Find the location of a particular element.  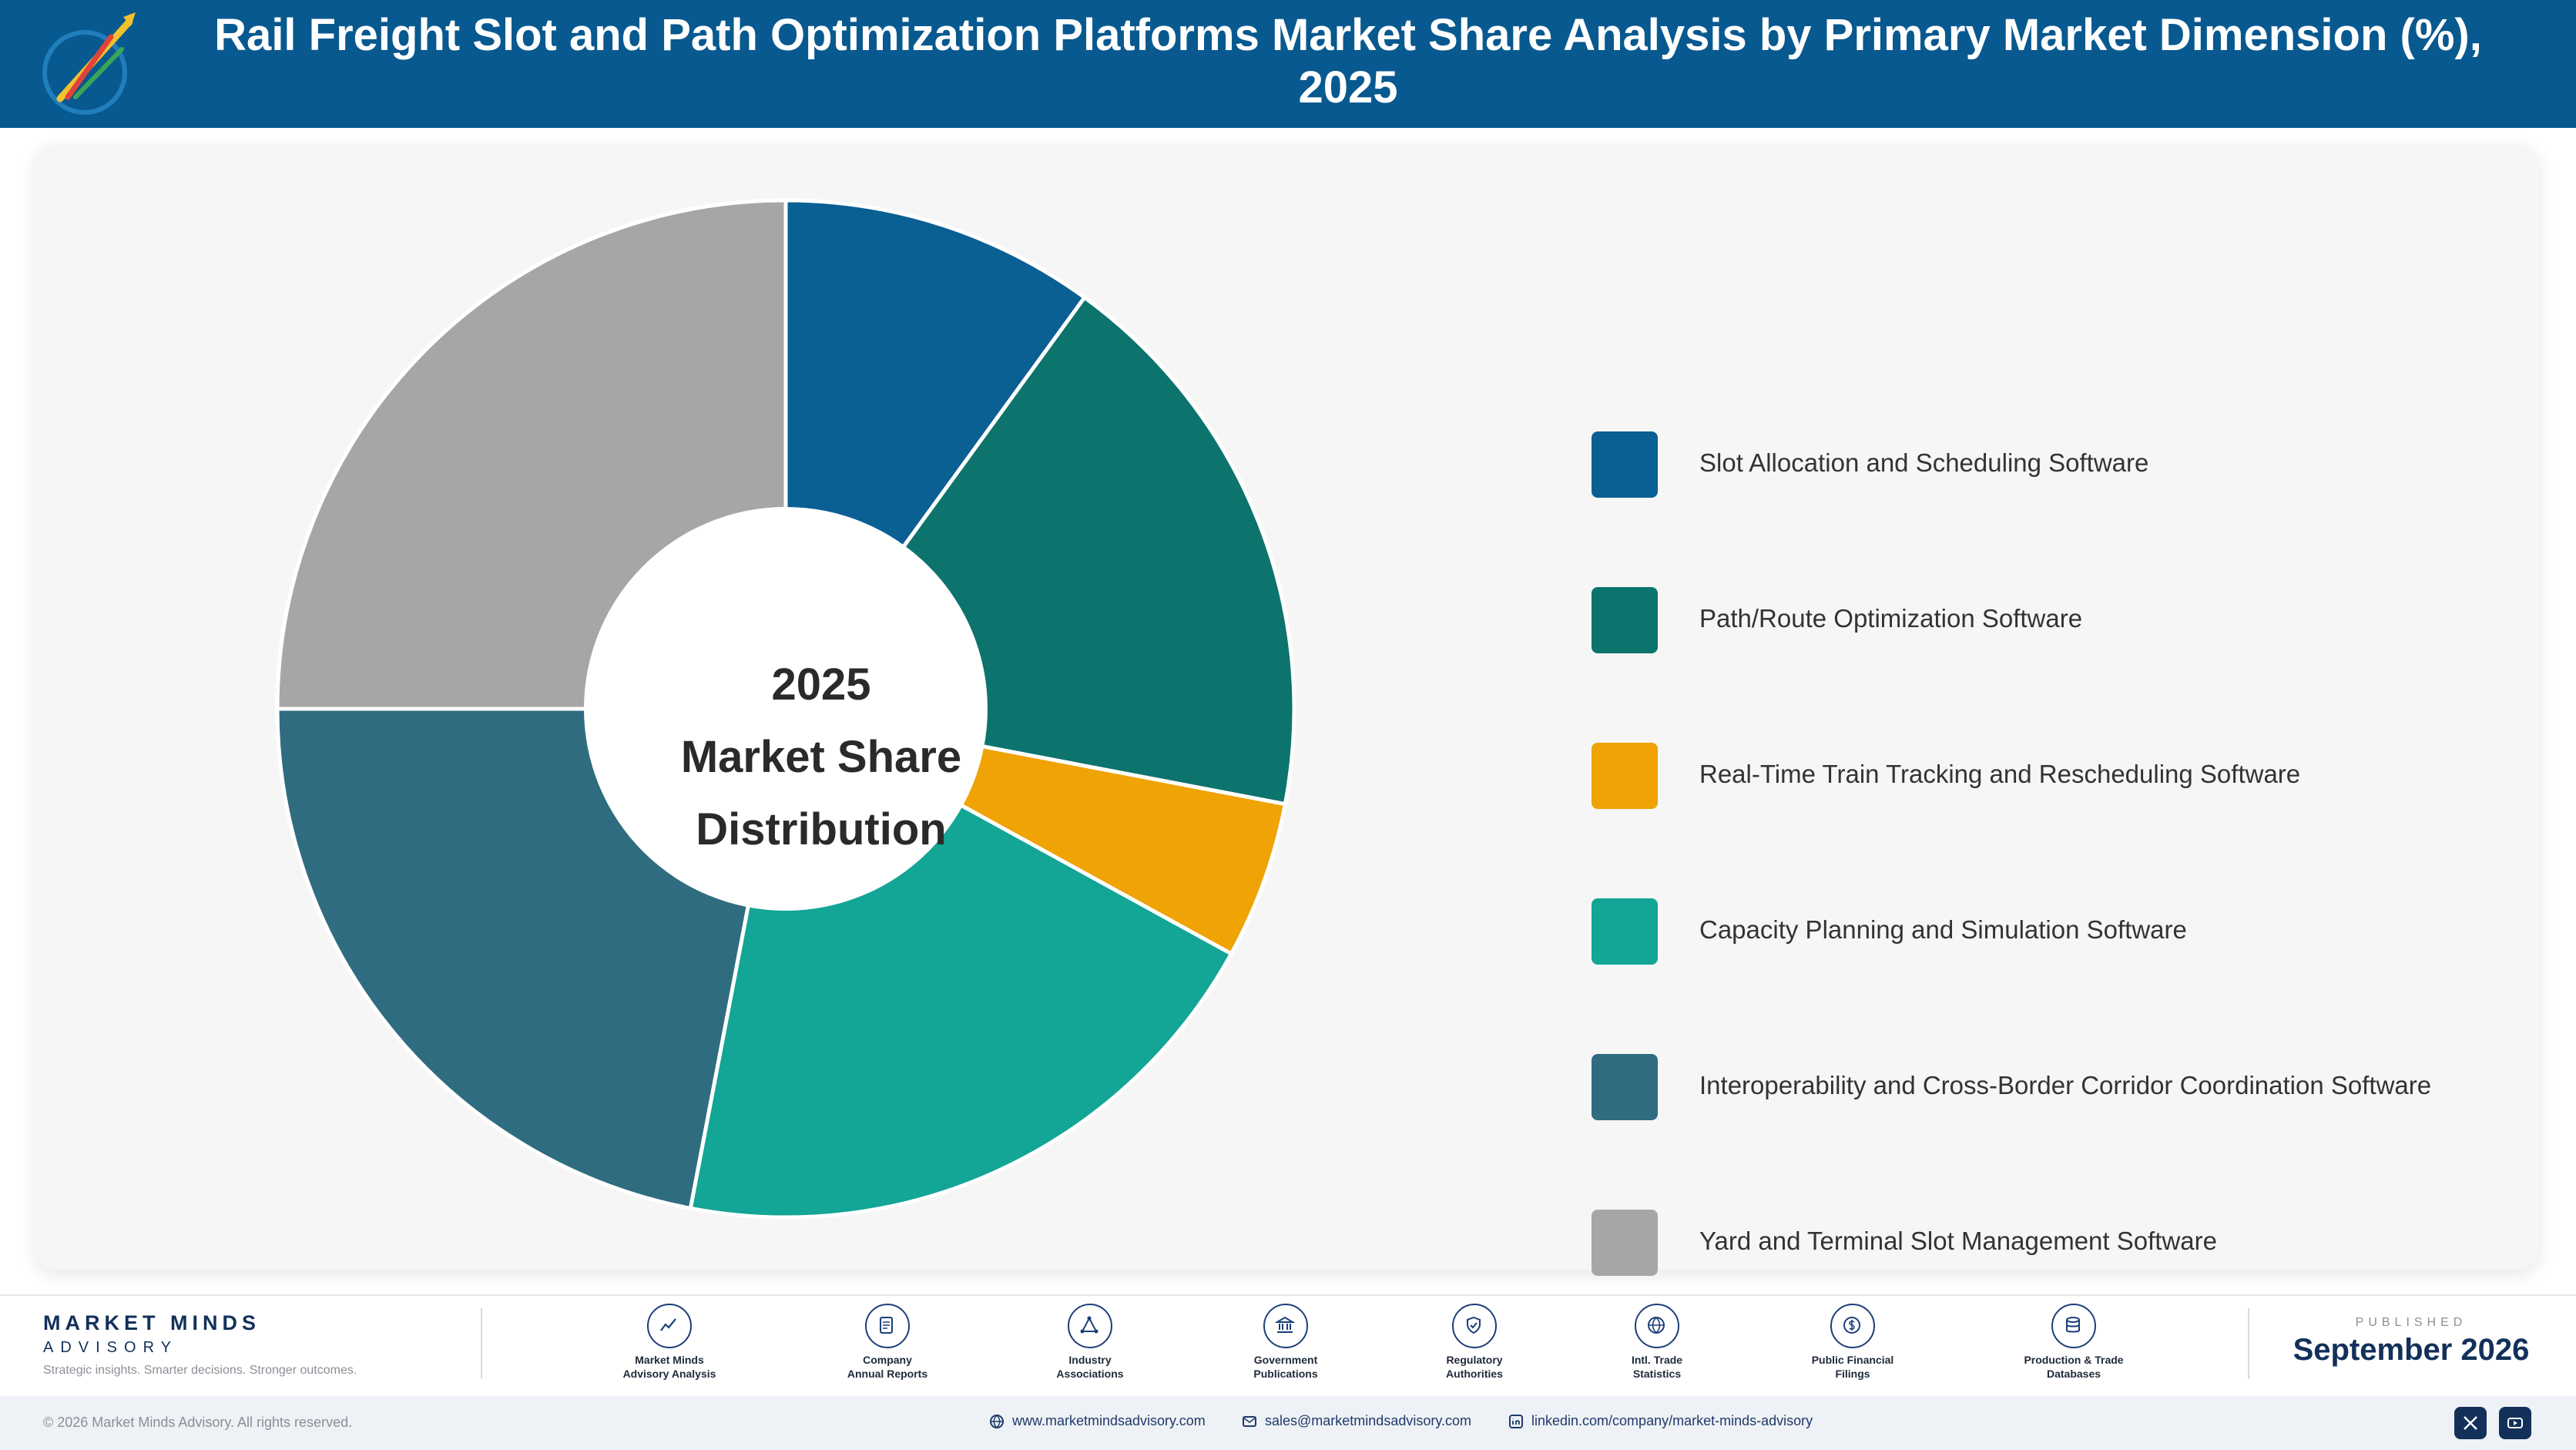

legend-item: Path/Route Optimization Software is located at coordinates (2054, 620).